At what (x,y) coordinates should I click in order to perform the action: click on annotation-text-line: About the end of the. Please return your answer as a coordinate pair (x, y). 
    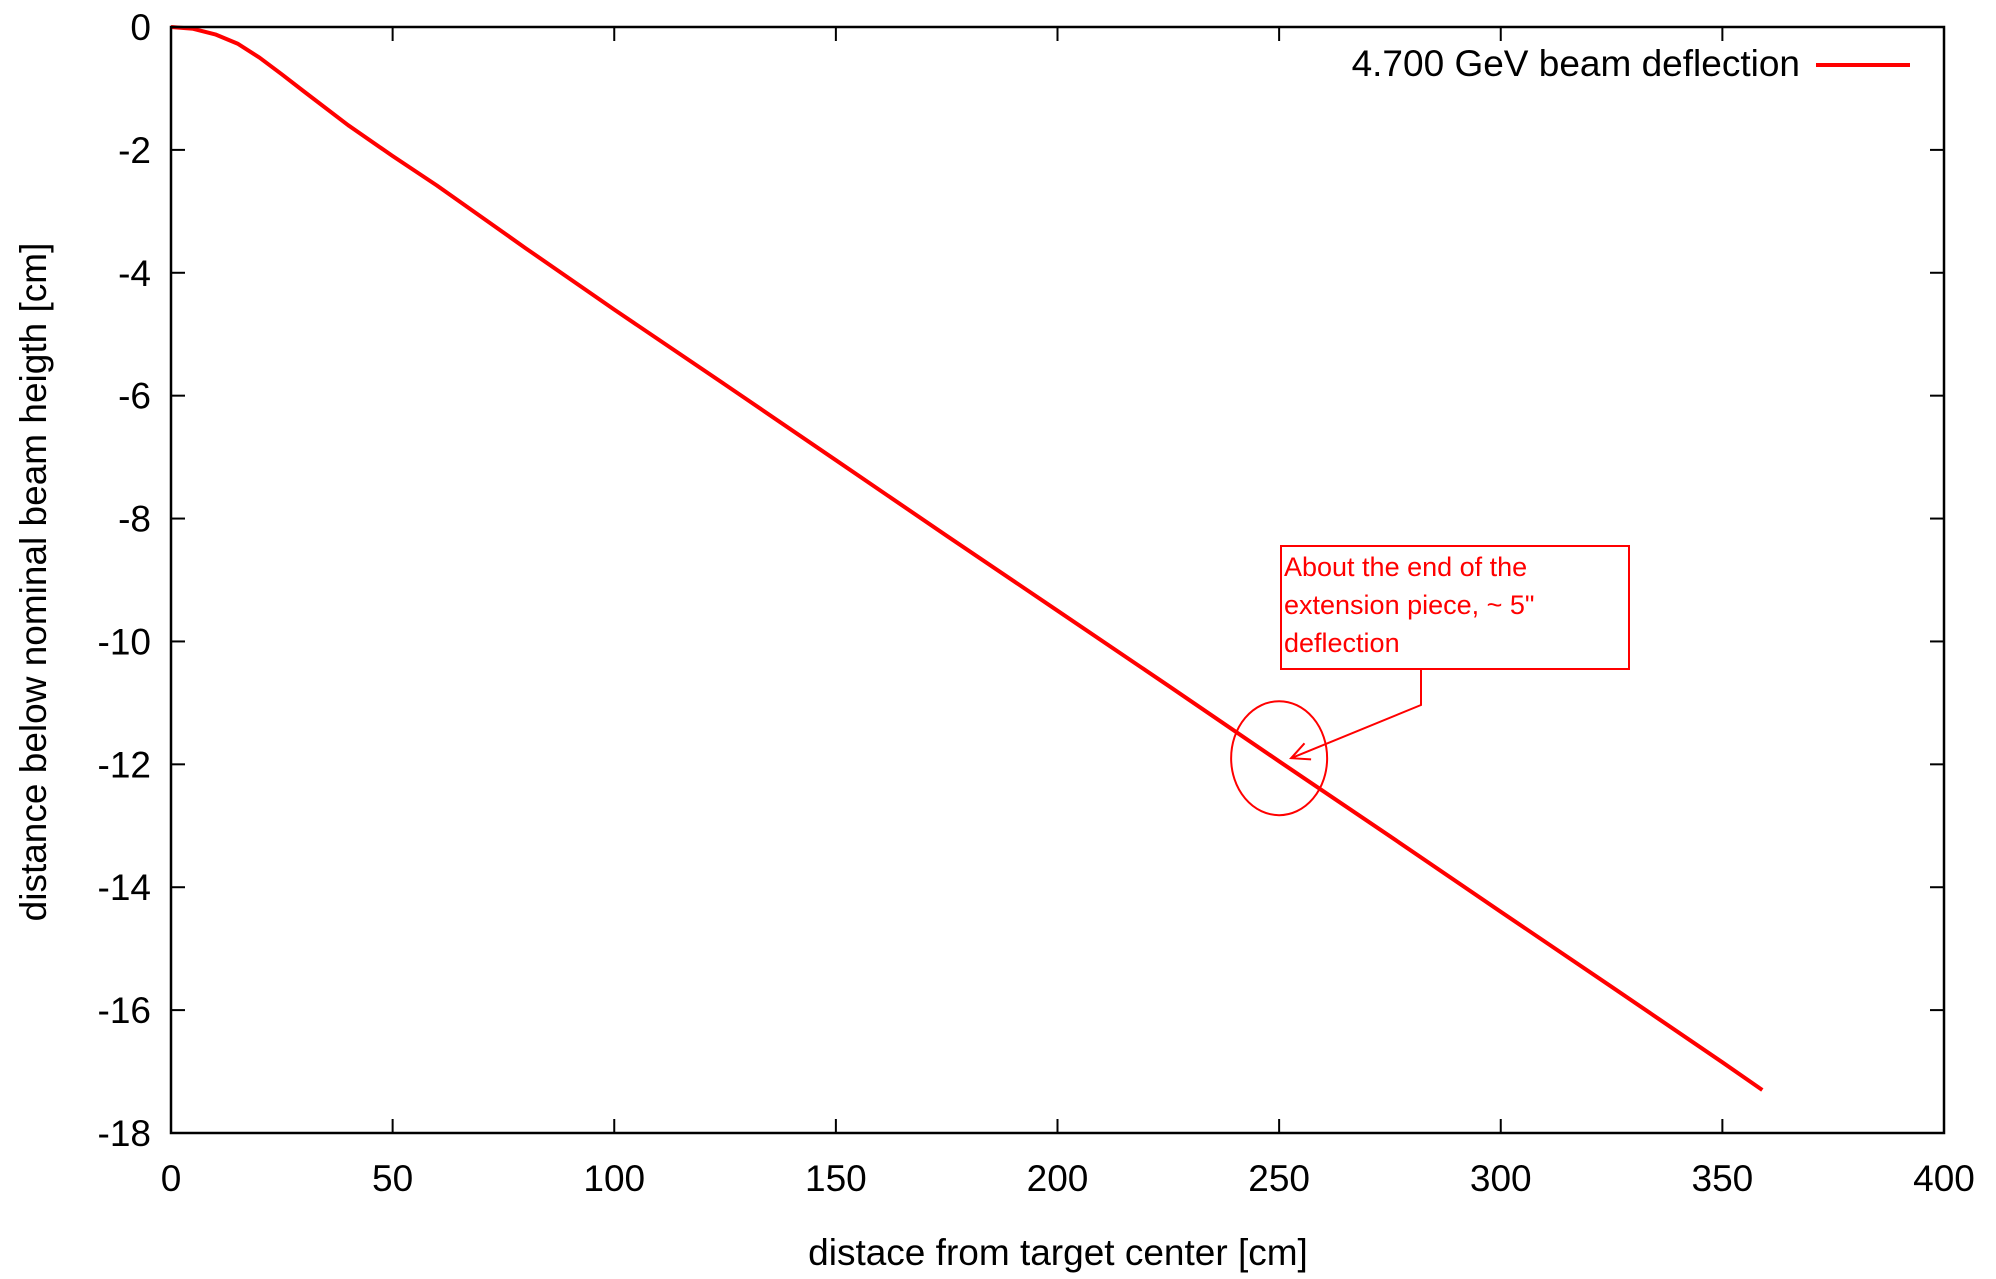
    Looking at the image, I should click on (1405, 567).